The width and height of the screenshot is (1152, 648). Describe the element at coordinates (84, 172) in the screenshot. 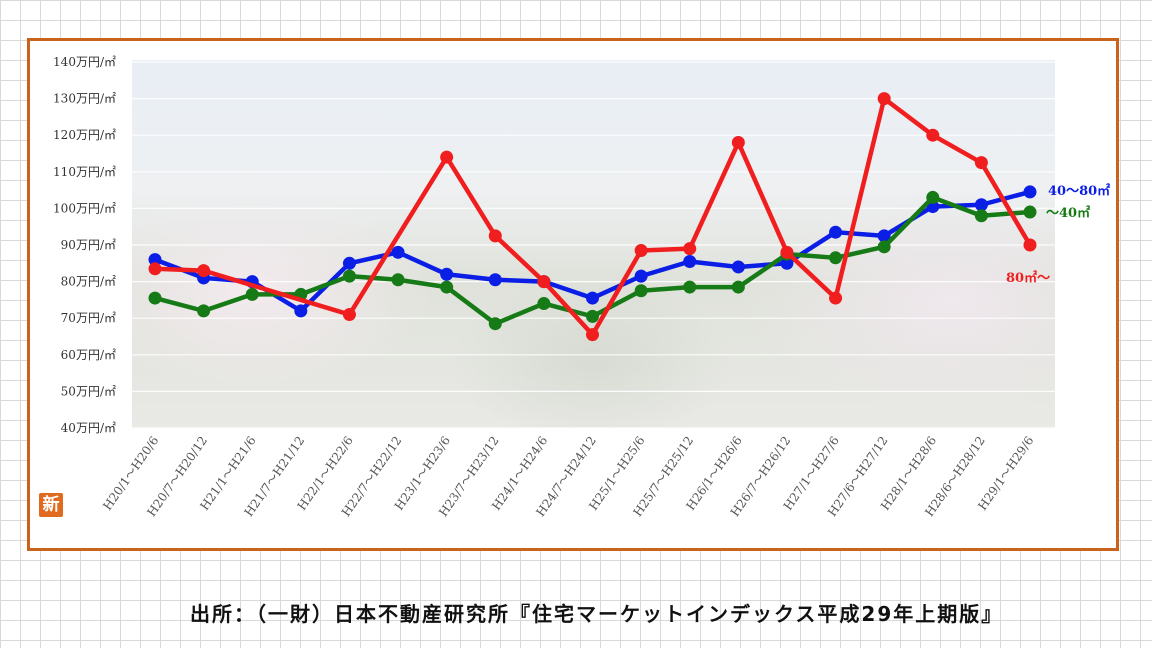

I see `y-tick-label: 110万円/㎡` at that location.